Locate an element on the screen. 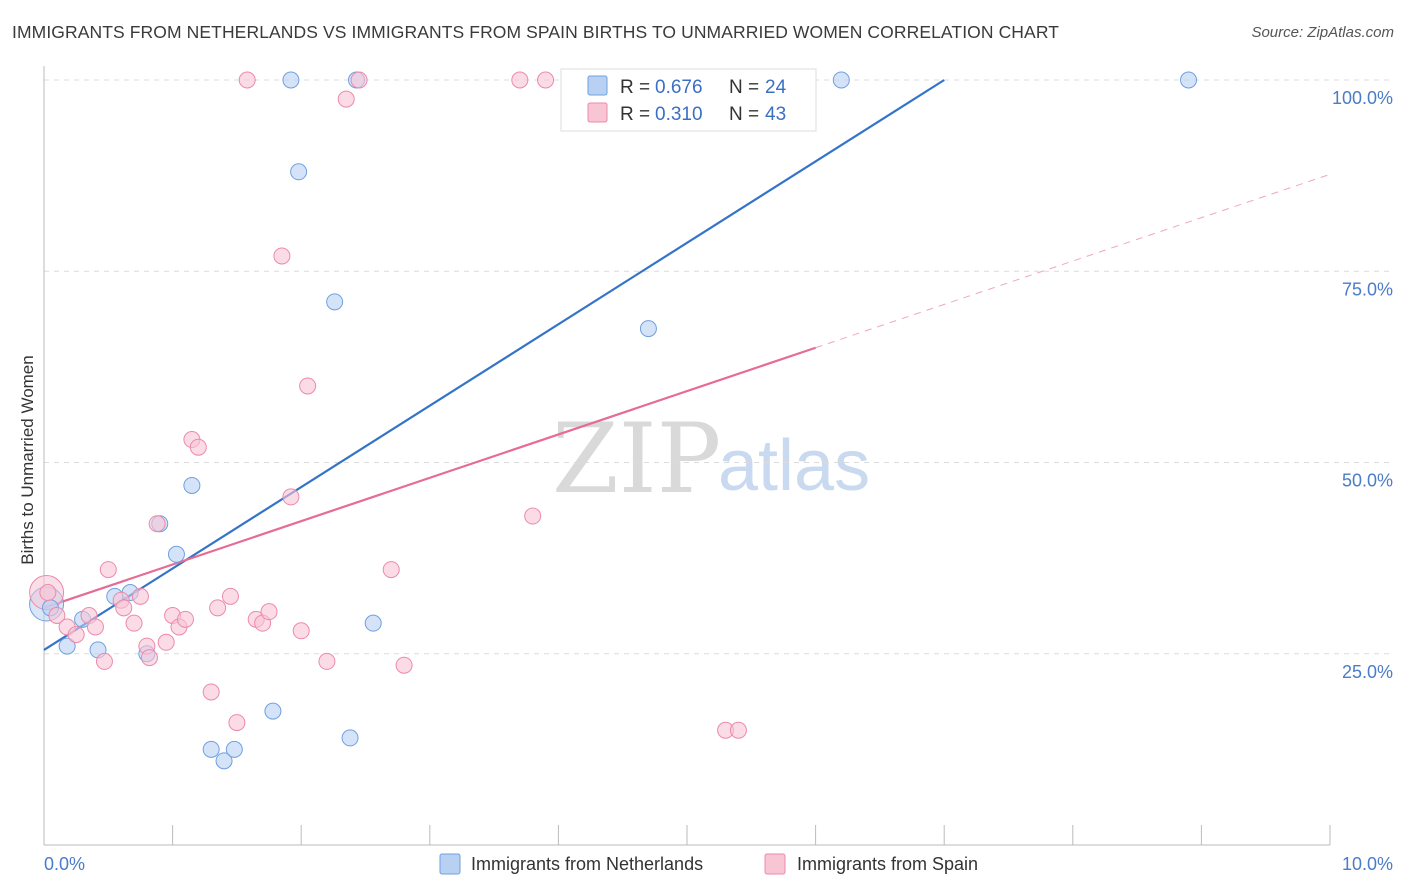 Image resolution: width=1406 pixels, height=892 pixels. legend-n-value-spain: 43 is located at coordinates (775, 114).